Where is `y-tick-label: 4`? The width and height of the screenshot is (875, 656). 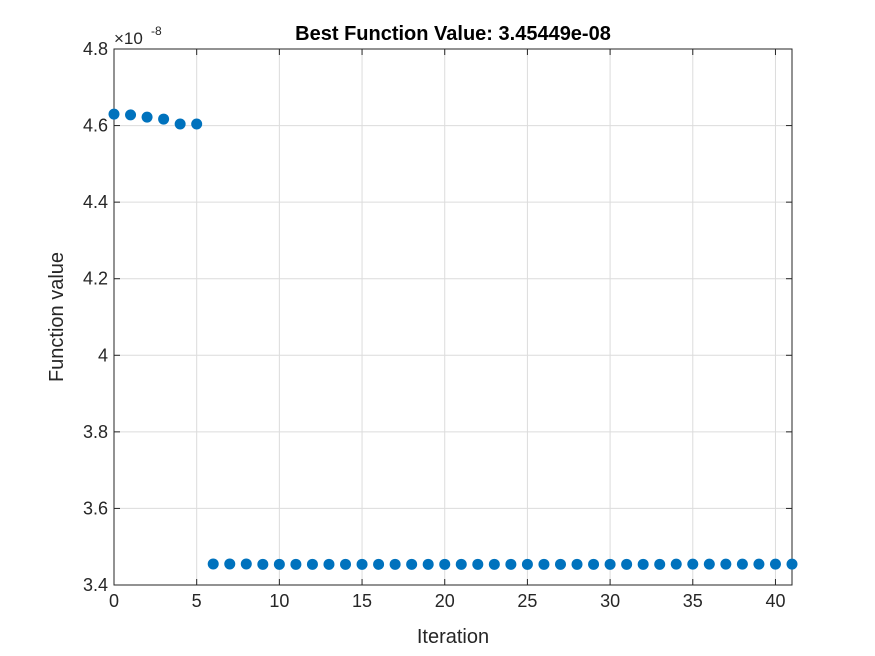 y-tick-label: 4 is located at coordinates (103, 355).